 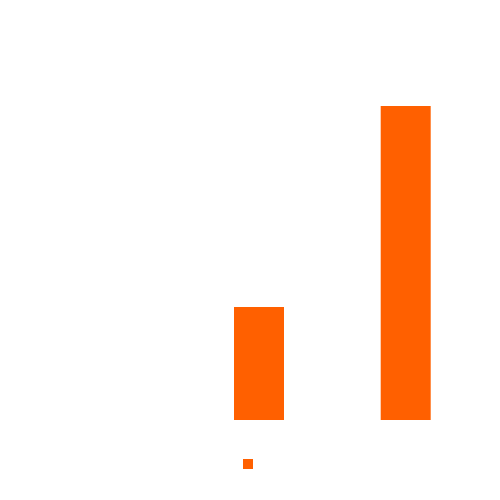 I want to click on legend-marker, so click(x=248, y=464).